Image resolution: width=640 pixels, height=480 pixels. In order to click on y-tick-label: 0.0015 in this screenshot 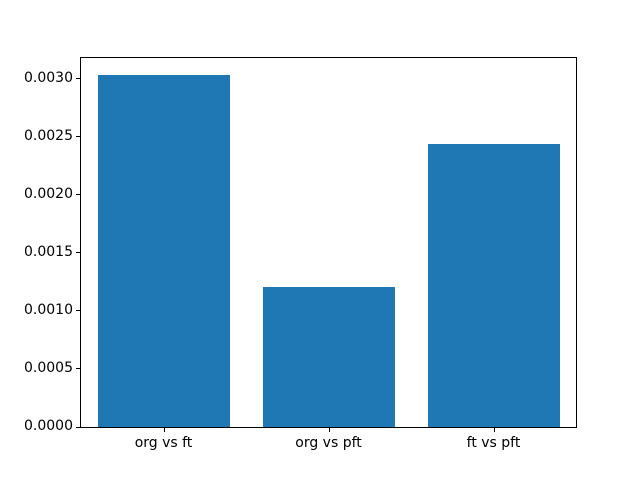, I will do `click(48, 251)`.